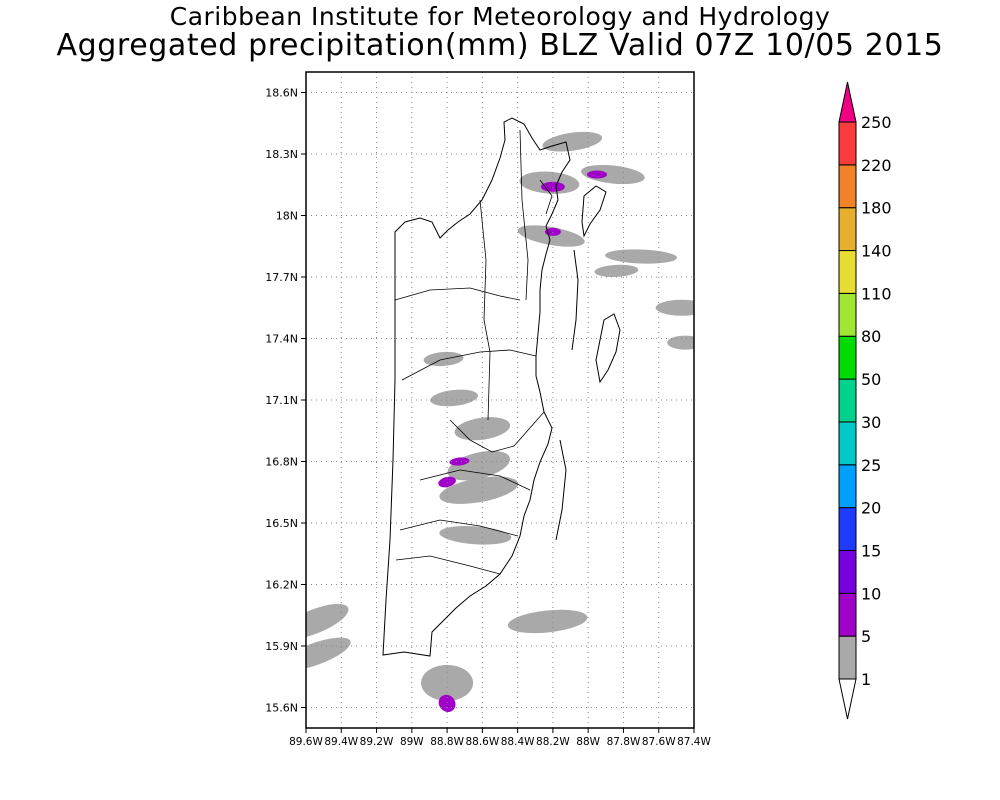 The height and width of the screenshot is (800, 1000). I want to click on country-border, so click(476, 387).